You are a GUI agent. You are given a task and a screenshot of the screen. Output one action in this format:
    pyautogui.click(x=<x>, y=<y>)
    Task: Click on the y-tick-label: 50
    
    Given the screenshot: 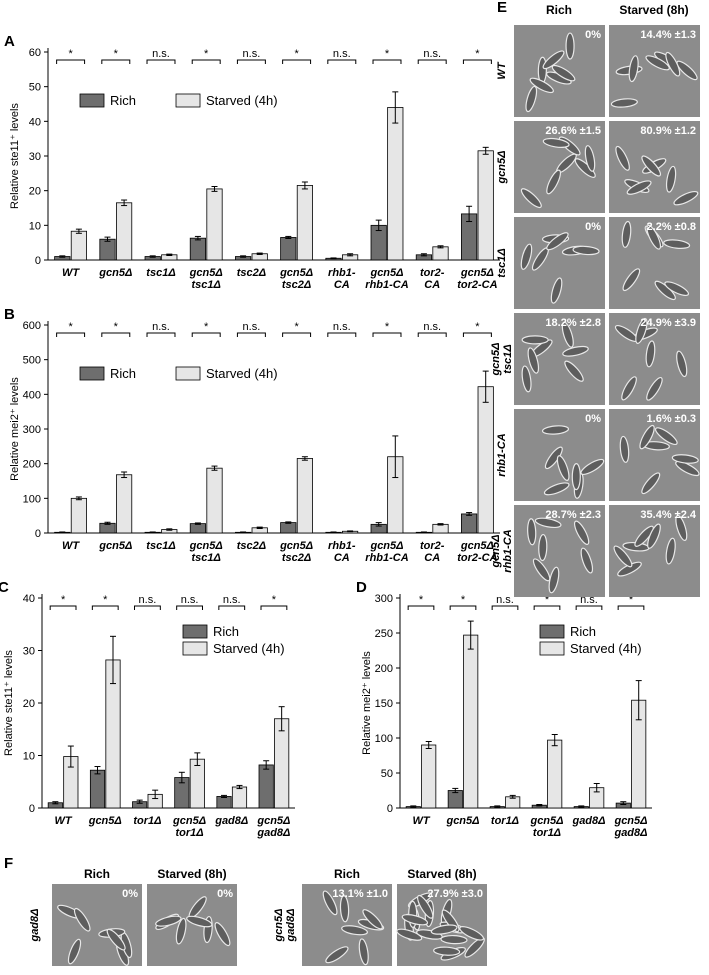 What is the action you would take?
    pyautogui.click(x=35, y=88)
    